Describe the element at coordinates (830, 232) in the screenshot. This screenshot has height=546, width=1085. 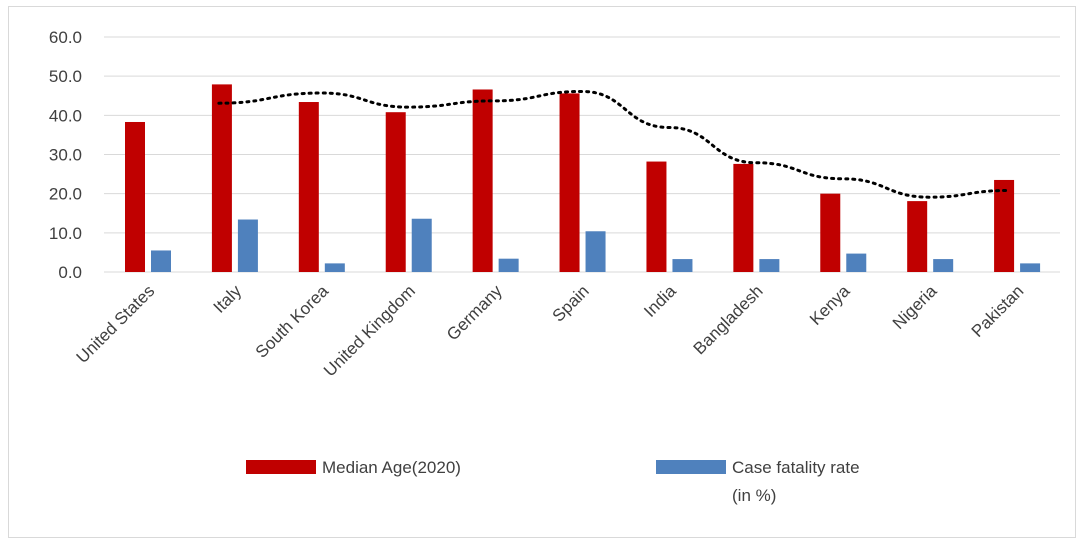
I see `bar-median-age-kenya` at that location.